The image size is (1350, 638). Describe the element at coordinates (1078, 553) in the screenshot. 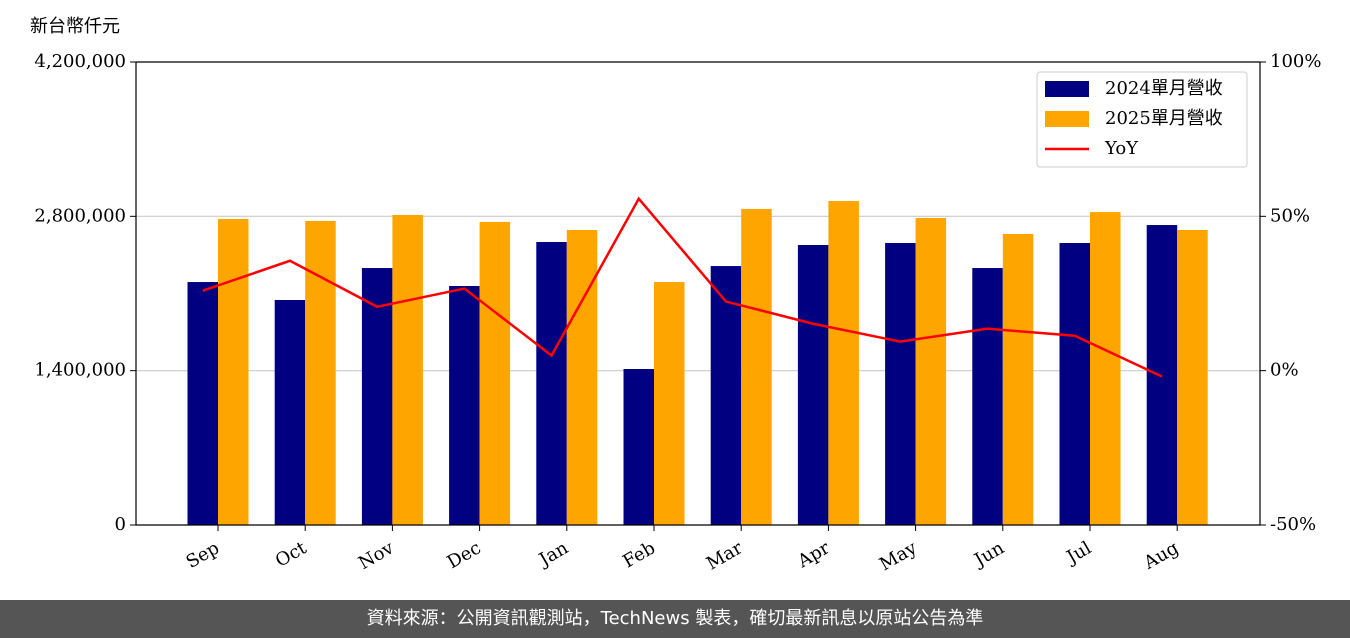

I see `x-tick-label: Jul` at that location.